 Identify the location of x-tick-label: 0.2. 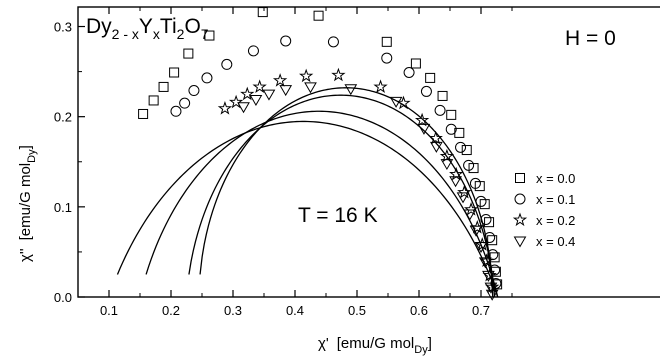
(171, 310).